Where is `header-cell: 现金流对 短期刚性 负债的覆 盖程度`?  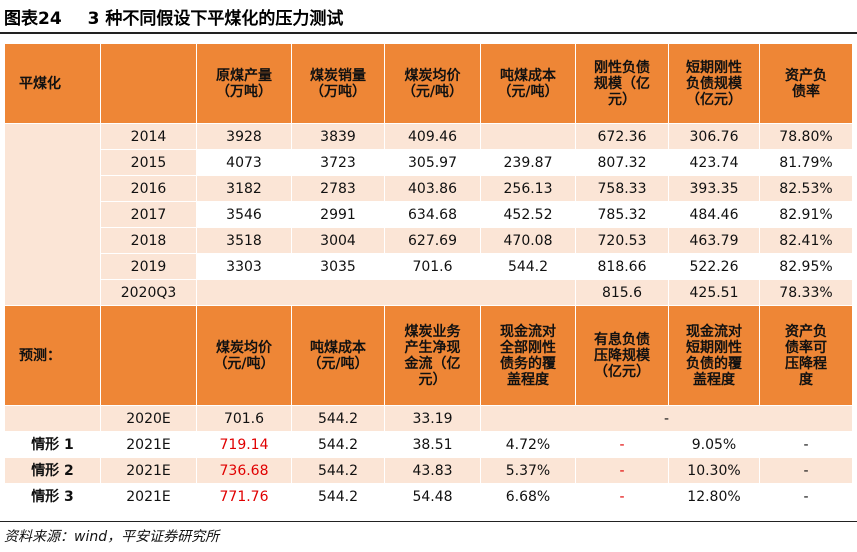
header-cell: 现金流对 短期刚性 负债的覆 盖程度 is located at coordinates (714, 355).